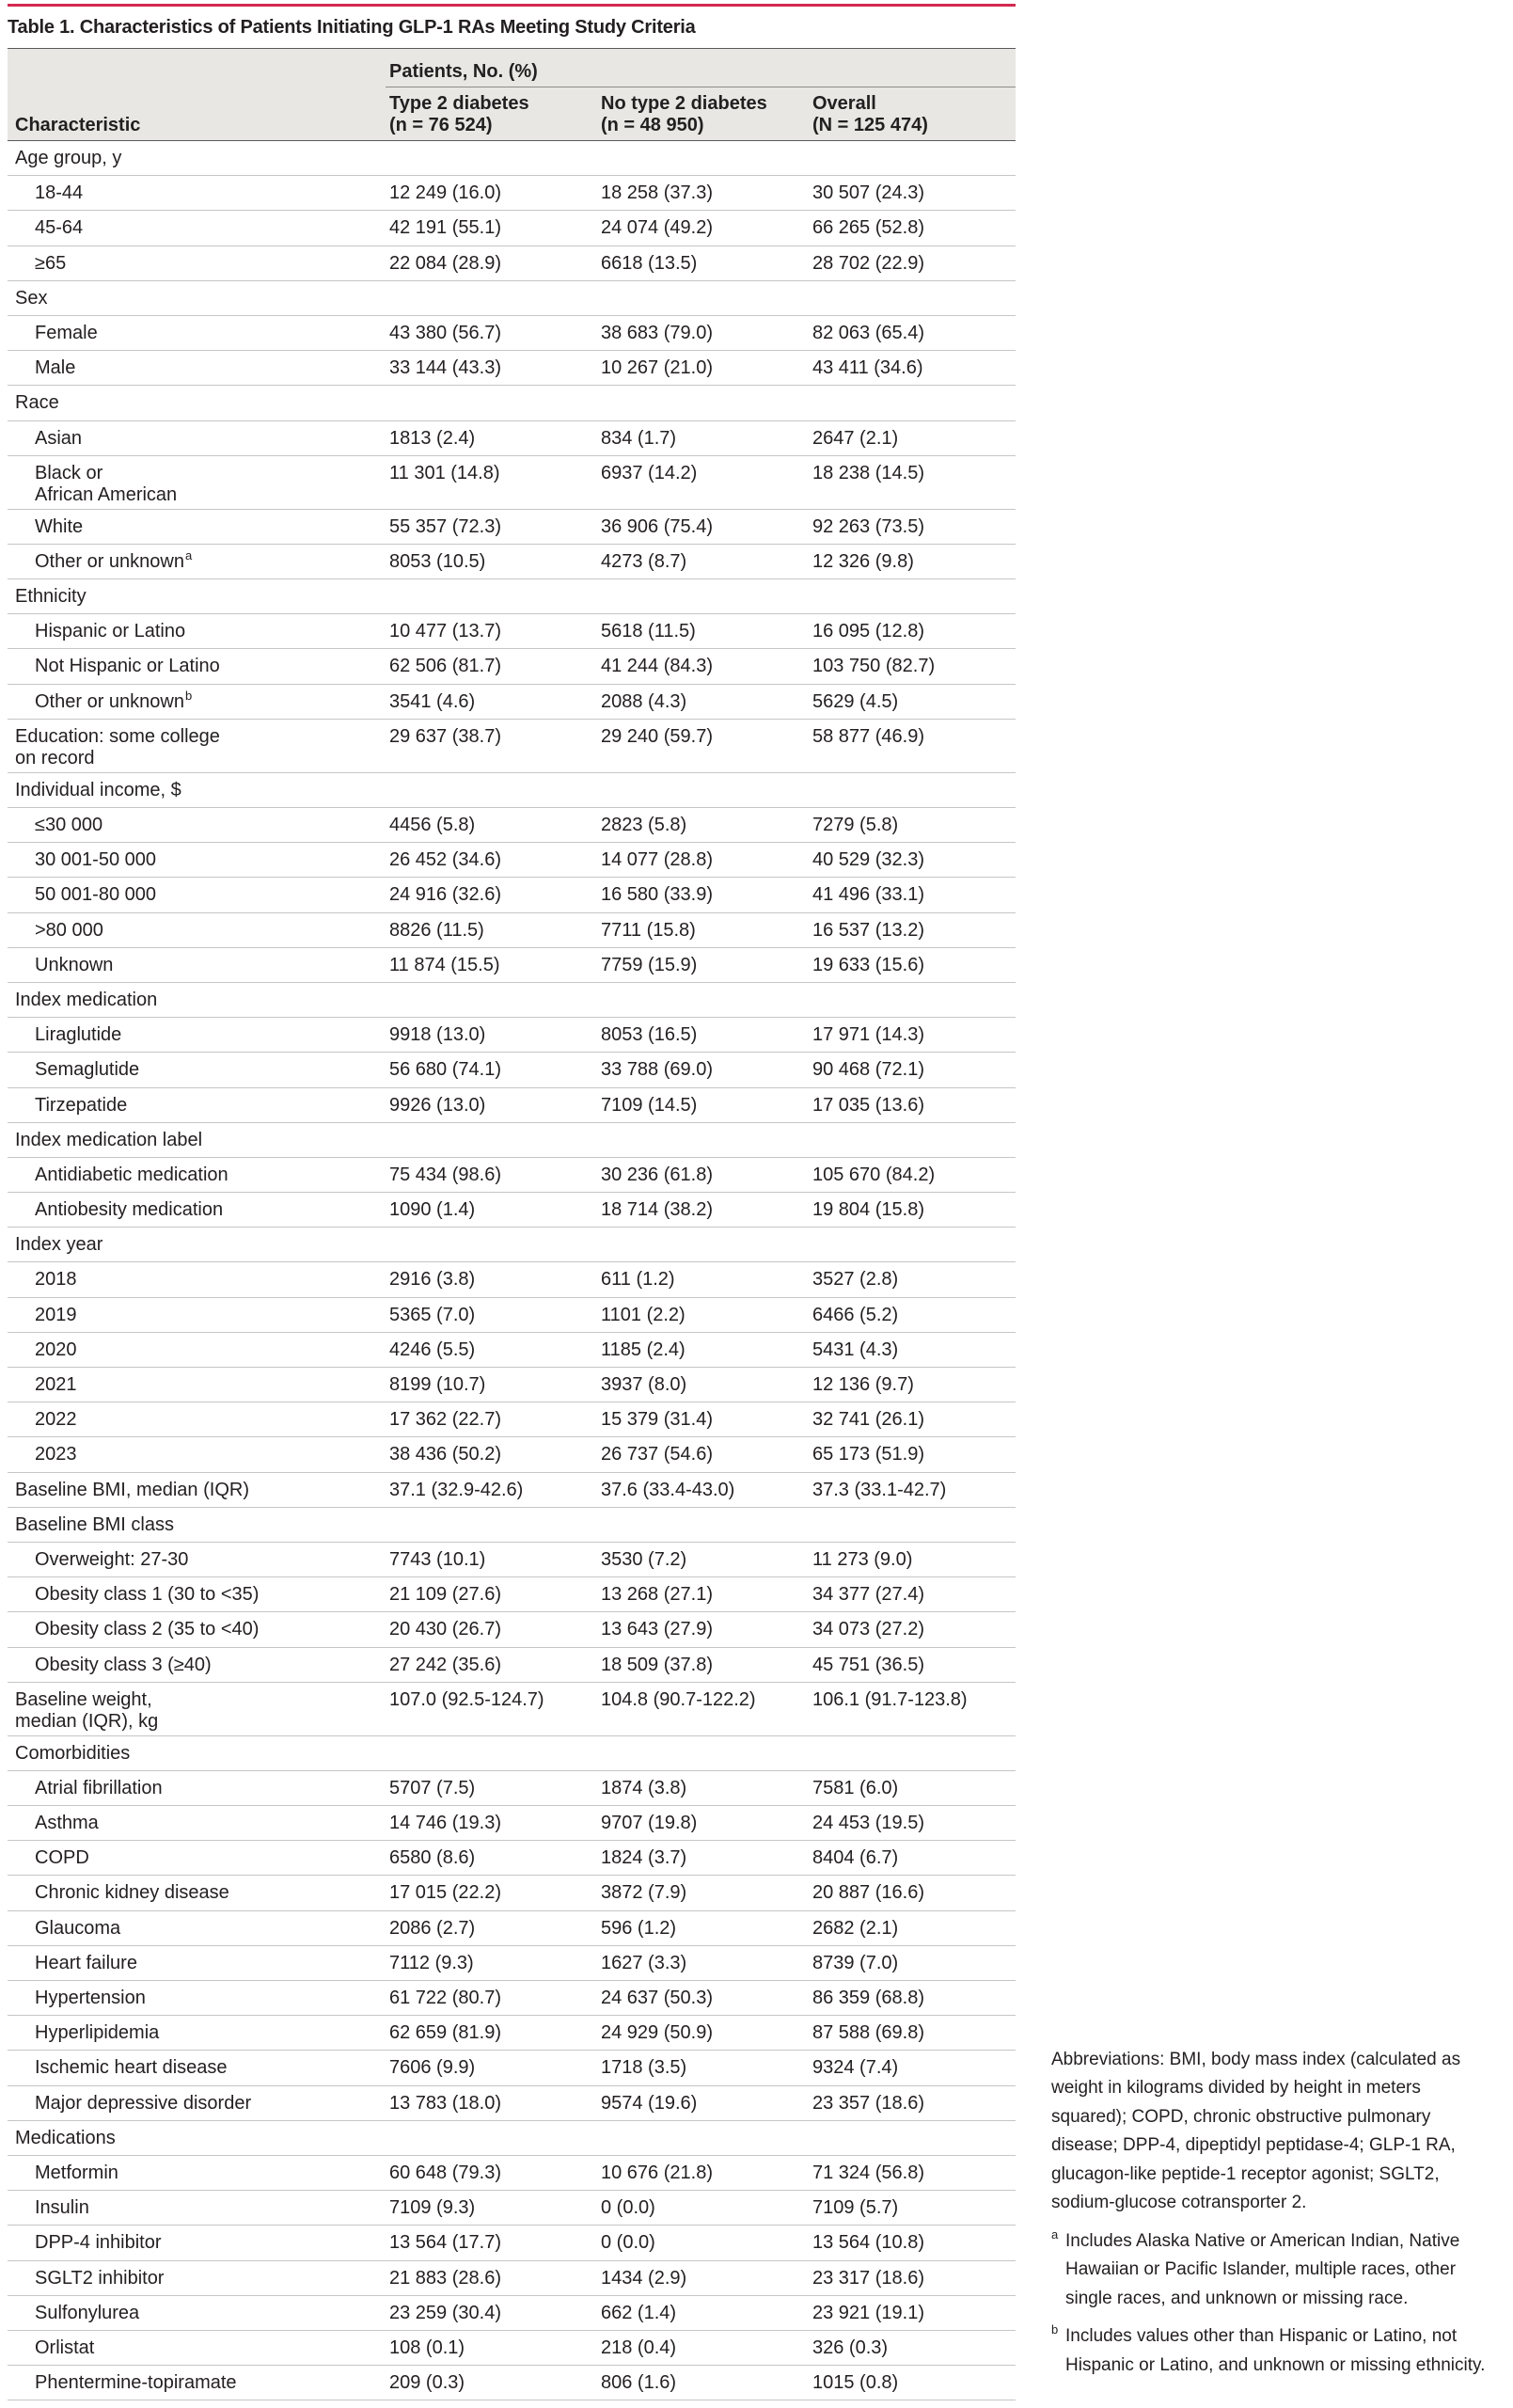  What do you see at coordinates (117, 747) in the screenshot?
I see `characteristic-label: Education: some college on record` at bounding box center [117, 747].